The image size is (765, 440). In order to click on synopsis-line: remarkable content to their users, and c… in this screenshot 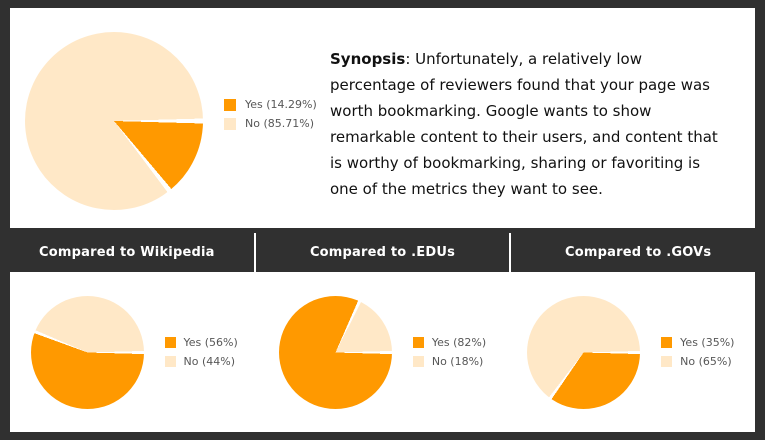, I will do `click(524, 137)`.